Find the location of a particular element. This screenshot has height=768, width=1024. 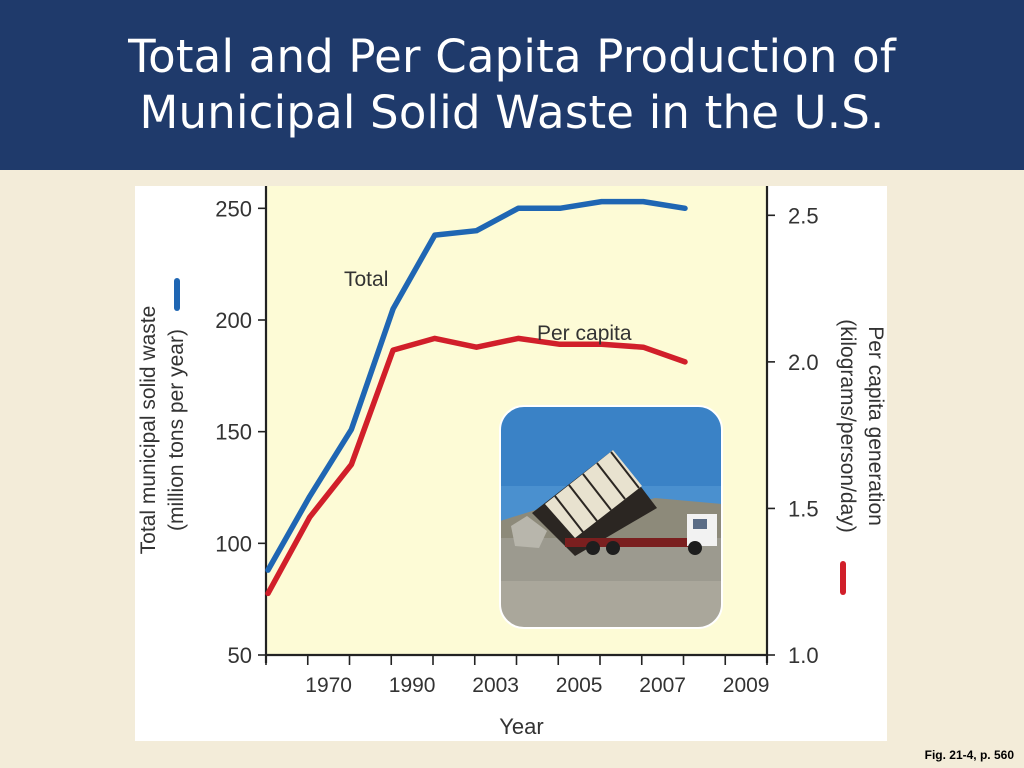

y-right-tick-label: 2.5 is located at coordinates (803, 215).